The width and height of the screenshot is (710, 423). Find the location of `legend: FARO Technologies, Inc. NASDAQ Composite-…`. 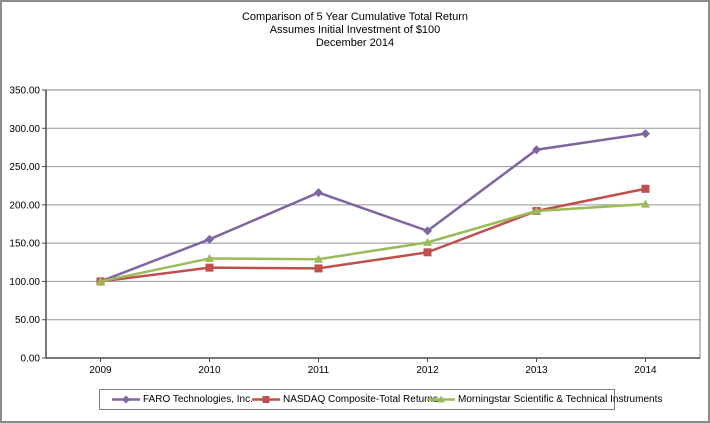

legend: FARO Technologies, Inc. NASDAQ Composite-… is located at coordinates (380, 399).